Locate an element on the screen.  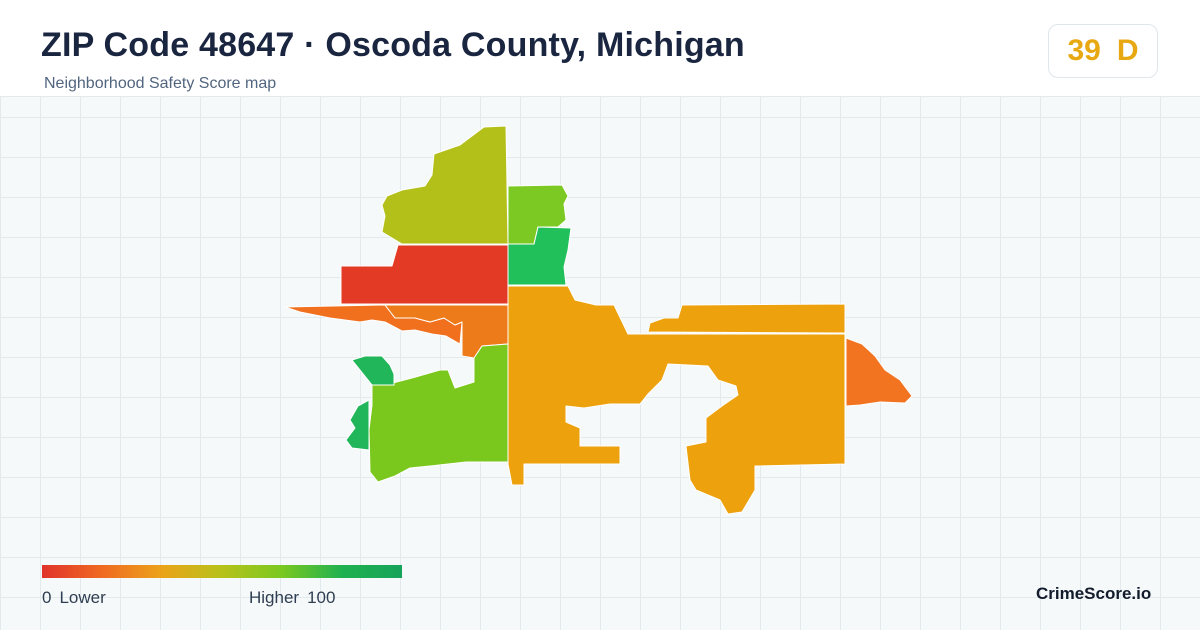
south-west-tract is located at coordinates (438, 413).